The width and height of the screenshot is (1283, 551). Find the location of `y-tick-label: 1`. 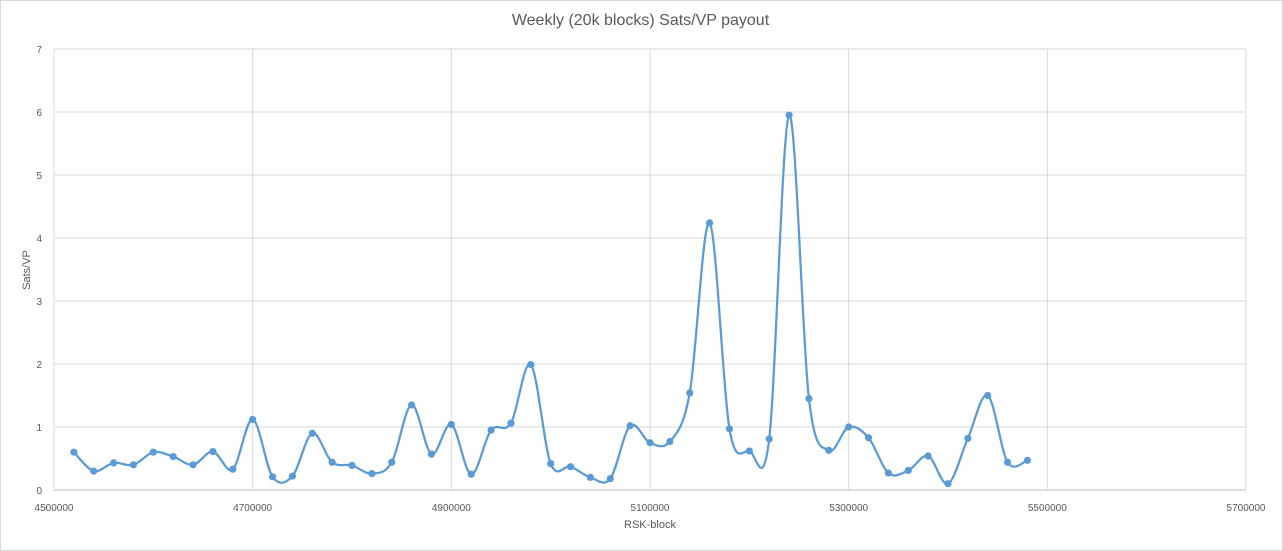

y-tick-label: 1 is located at coordinates (39, 428).